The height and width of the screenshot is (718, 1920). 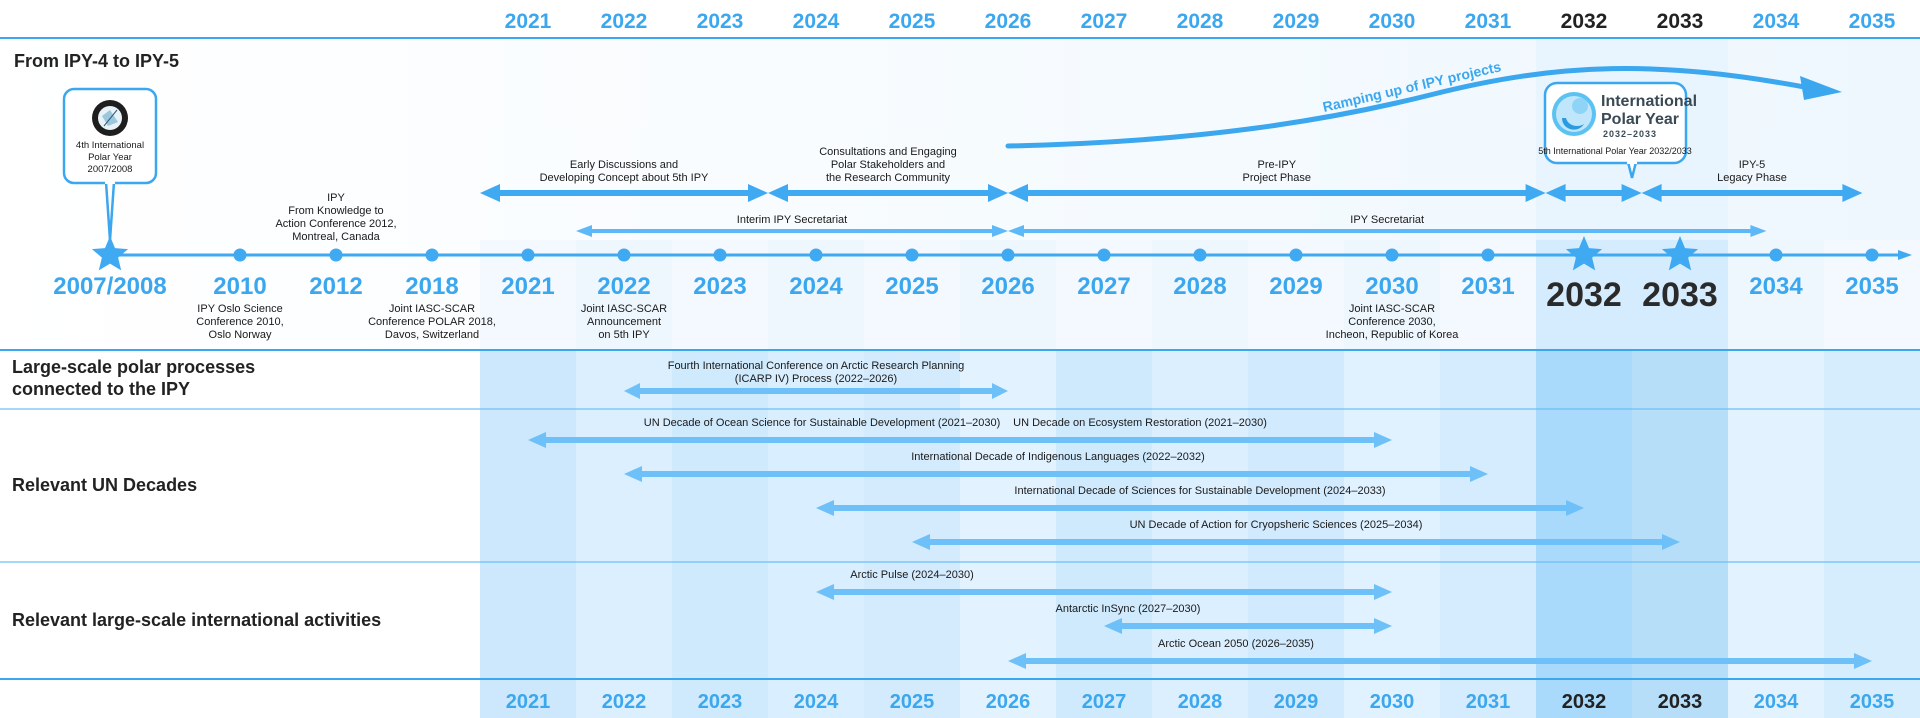 I want to click on bottom-year-label: 2027, so click(x=1104, y=702).